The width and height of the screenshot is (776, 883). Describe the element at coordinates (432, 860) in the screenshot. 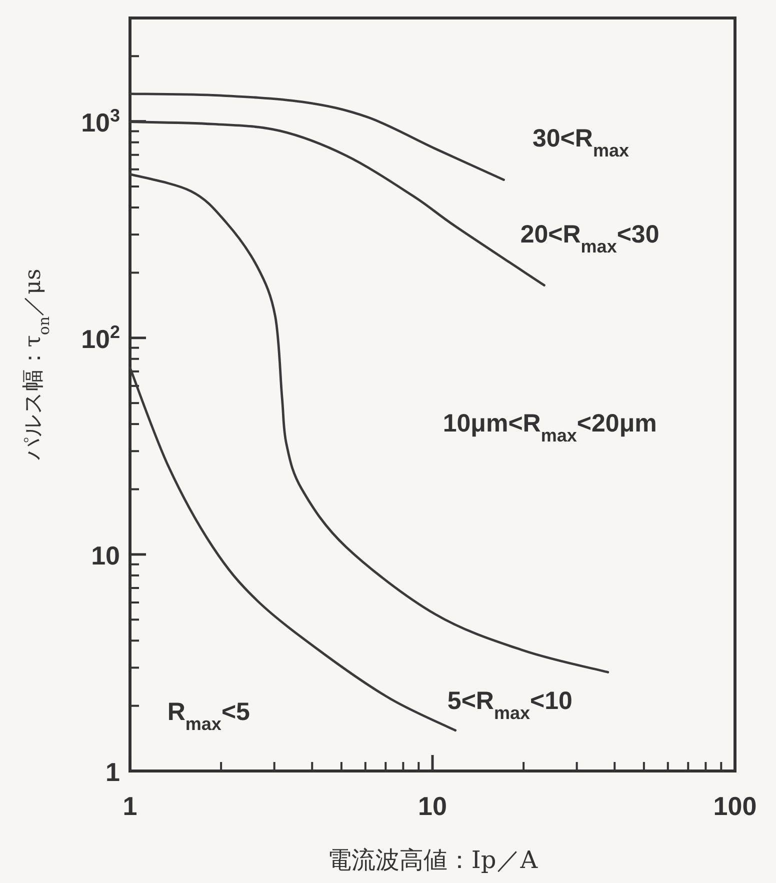

I see `x-axis-title: 電流波高値：Ip／A` at that location.